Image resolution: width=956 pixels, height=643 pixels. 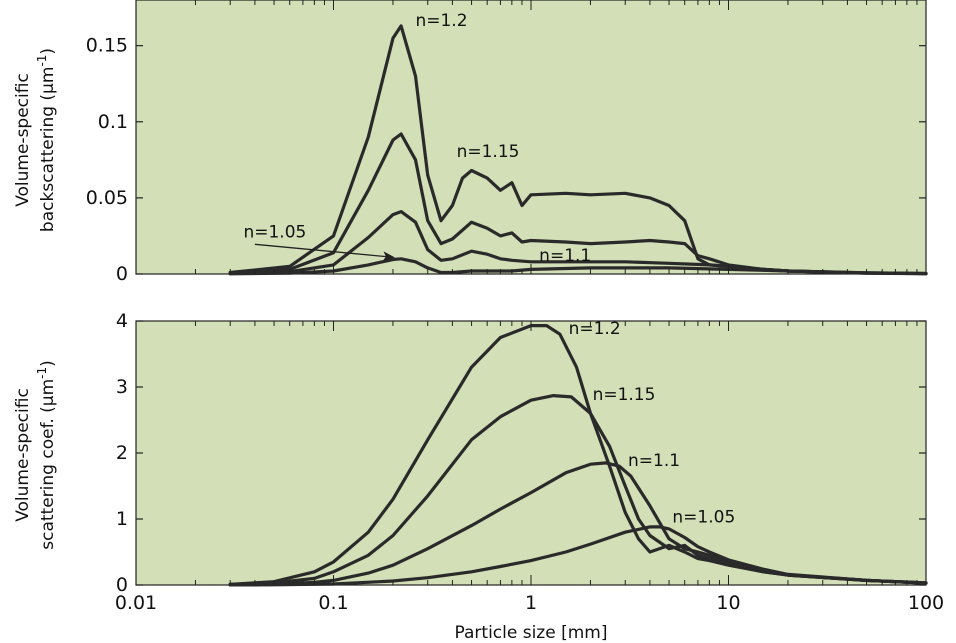 What do you see at coordinates (122, 519) in the screenshot?
I see `y-tick-label: 1` at bounding box center [122, 519].